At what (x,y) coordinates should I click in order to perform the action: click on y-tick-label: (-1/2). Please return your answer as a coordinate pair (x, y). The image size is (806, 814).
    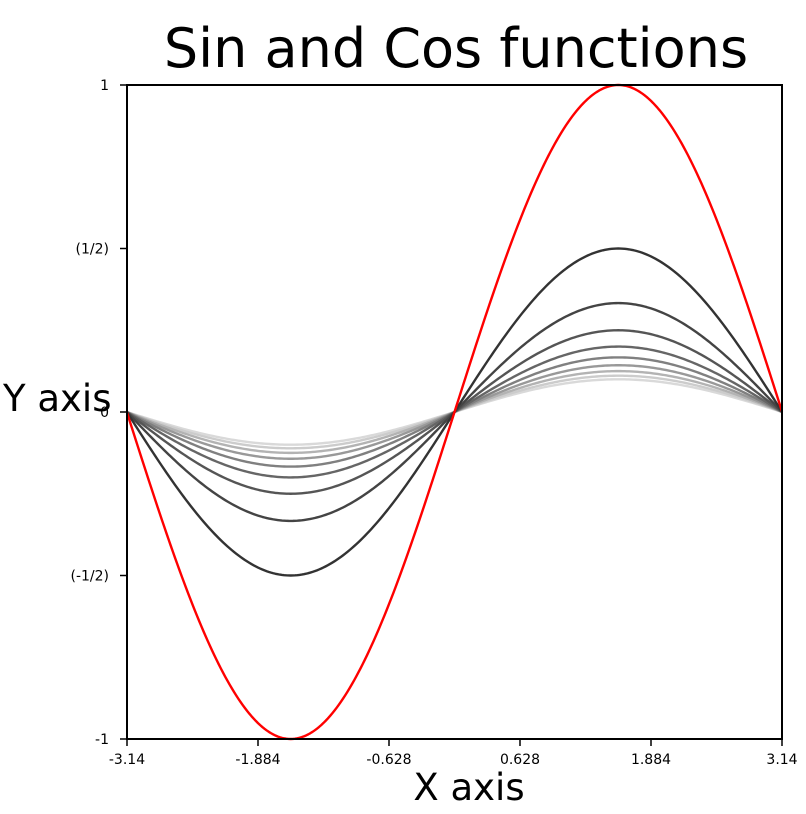
    Looking at the image, I should click on (89, 577).